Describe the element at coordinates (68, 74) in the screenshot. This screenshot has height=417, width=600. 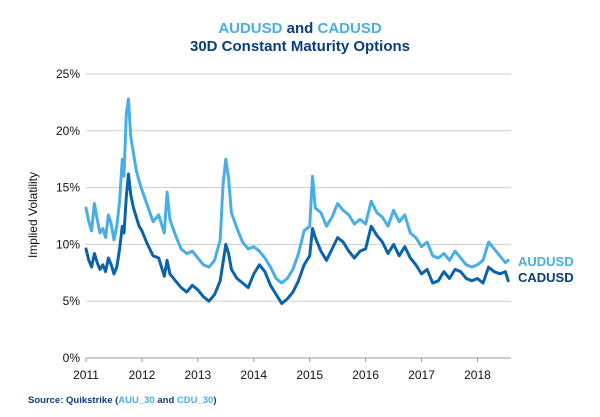
I see `y-tick-label: 25%` at that location.